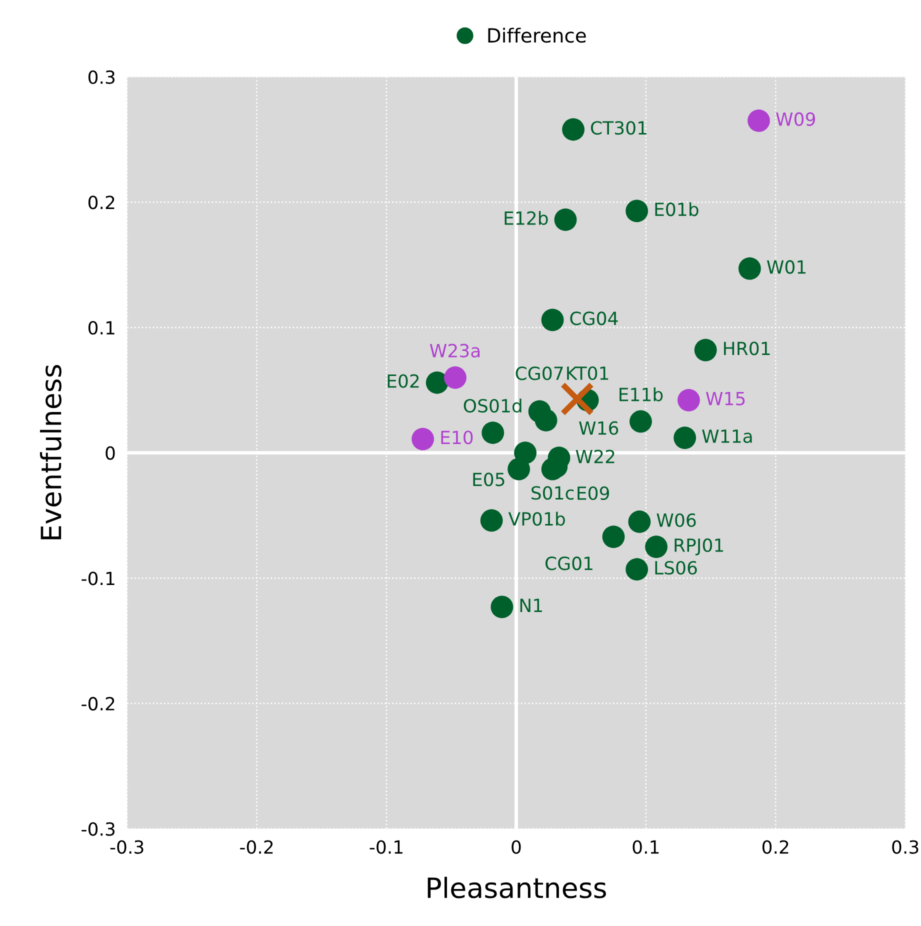  Describe the element at coordinates (488, 479) in the screenshot. I see `annotation: E05` at that location.